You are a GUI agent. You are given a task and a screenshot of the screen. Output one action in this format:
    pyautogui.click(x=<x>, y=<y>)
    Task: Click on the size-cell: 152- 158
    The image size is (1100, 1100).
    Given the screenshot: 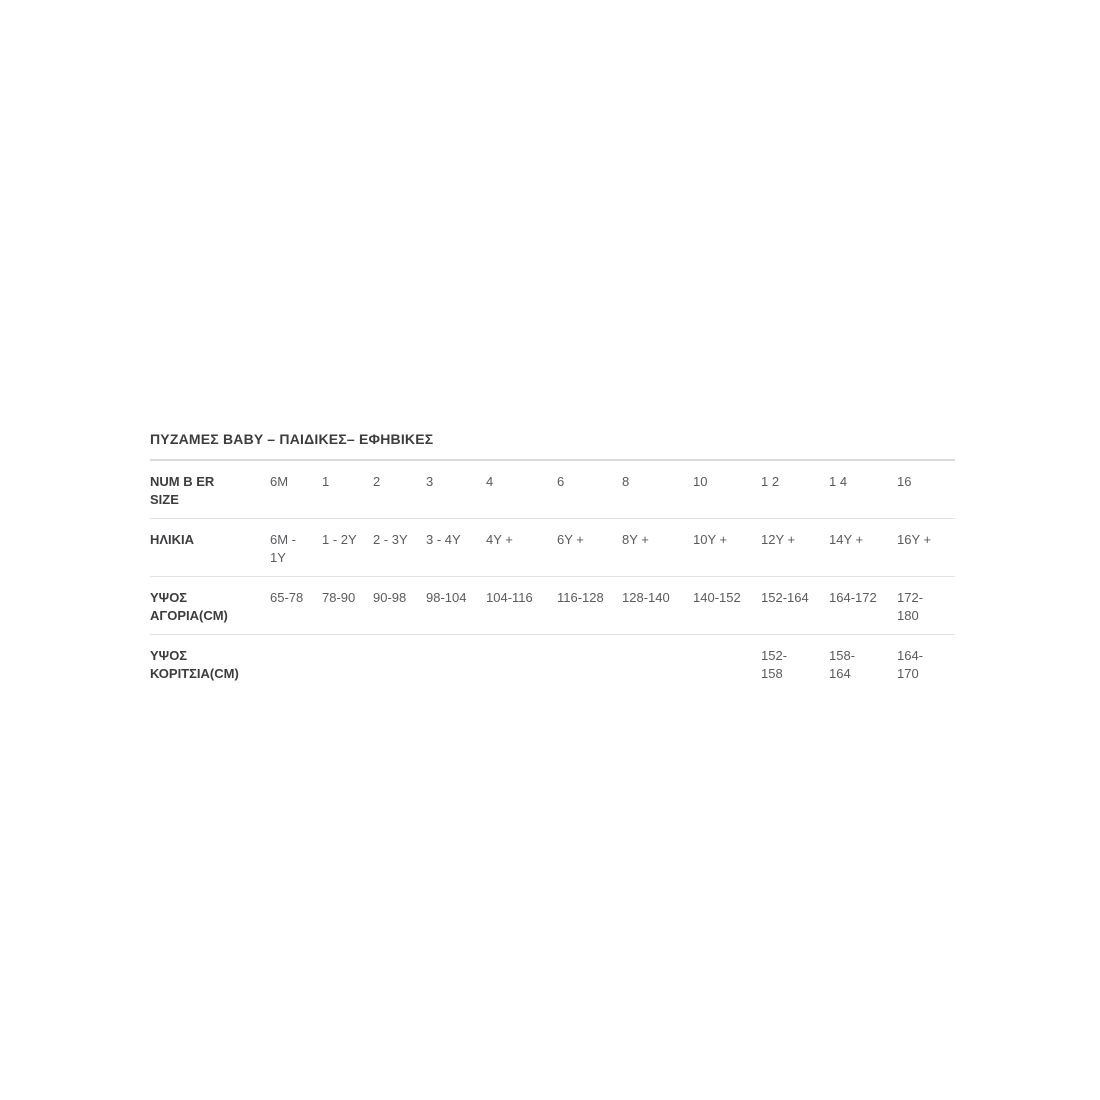 What is the action you would take?
    pyautogui.click(x=774, y=664)
    